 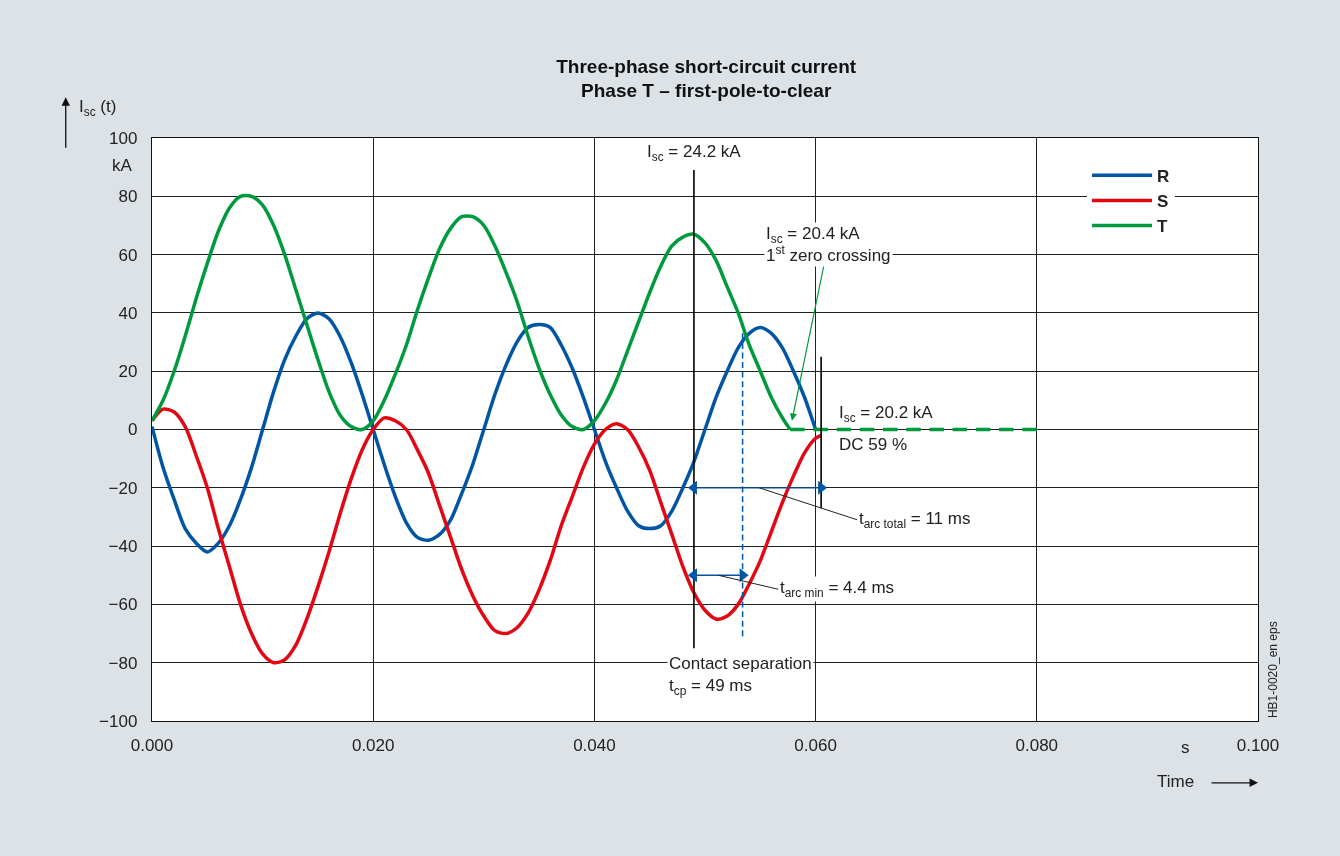 What do you see at coordinates (122, 165) in the screenshot?
I see `text: kA` at bounding box center [122, 165].